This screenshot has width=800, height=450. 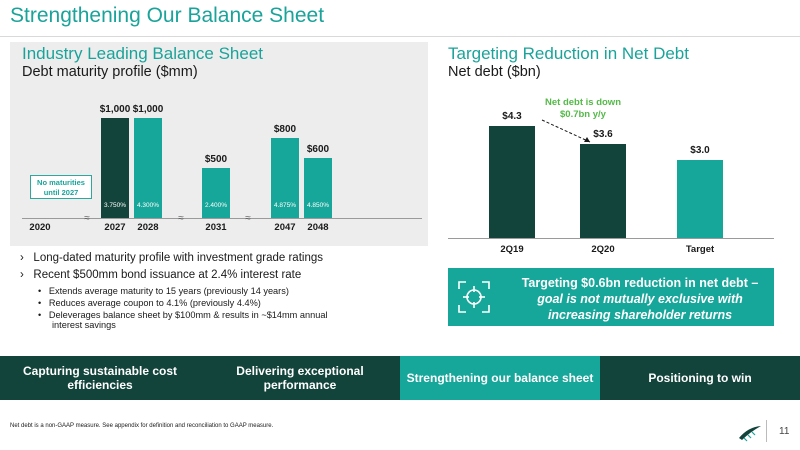 I want to click on footer-divider, so click(x=766, y=431).